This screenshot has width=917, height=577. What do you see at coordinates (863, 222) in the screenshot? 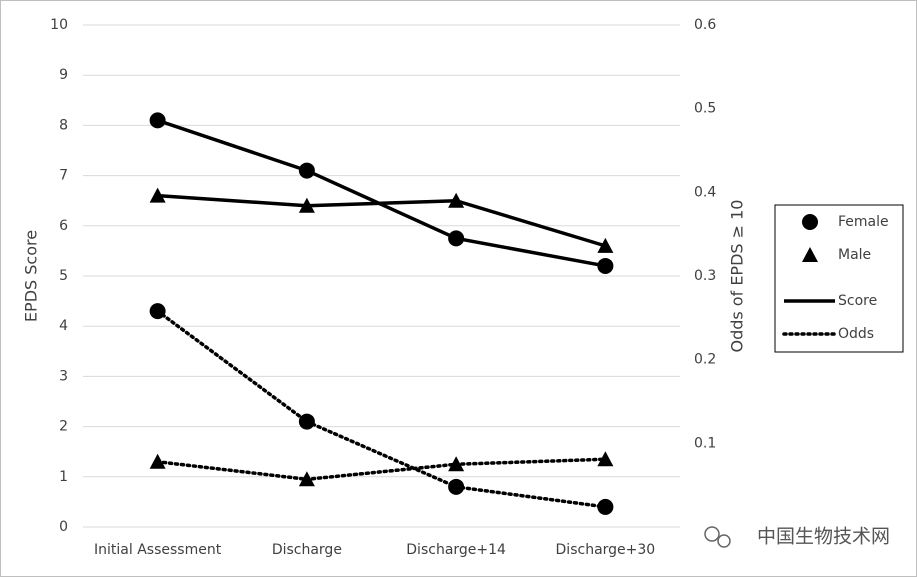
I see `legend-label: Female` at bounding box center [863, 222].